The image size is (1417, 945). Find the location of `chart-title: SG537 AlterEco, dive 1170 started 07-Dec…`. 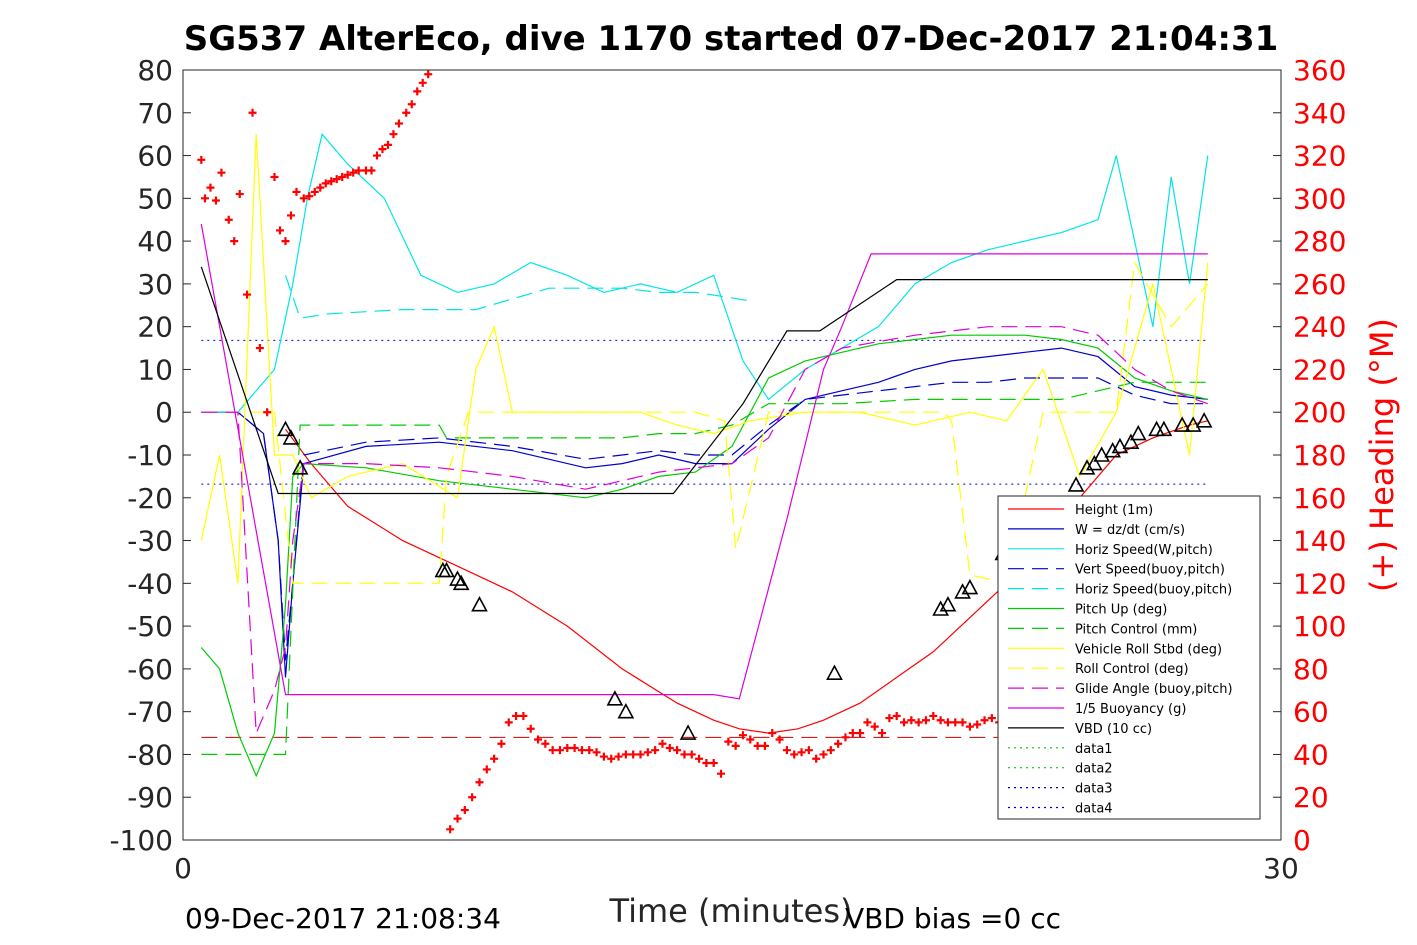

chart-title: SG537 AlterEco, dive 1170 started 07-Dec… is located at coordinates (731, 39).